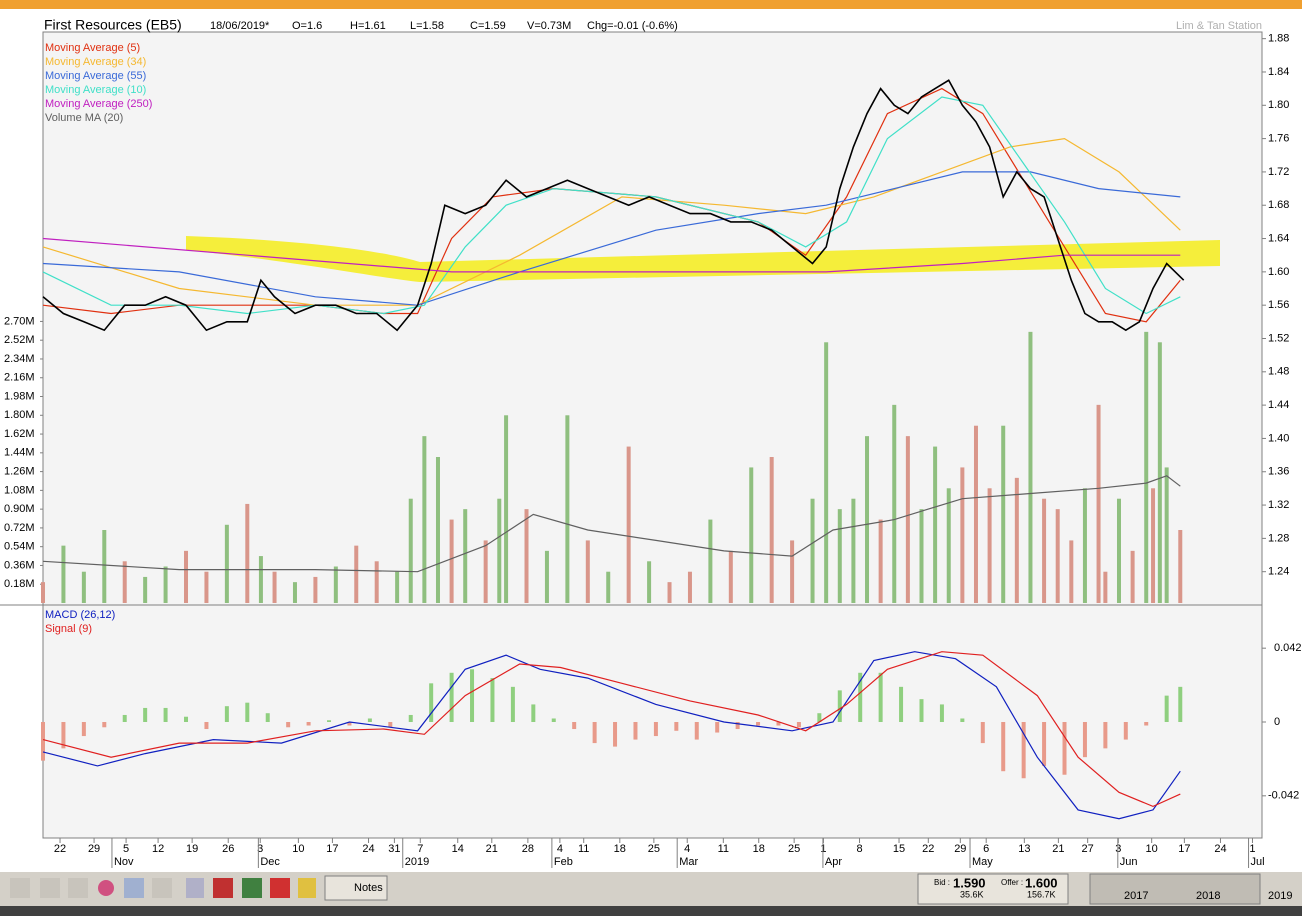  Describe the element at coordinates (260, 849) in the screenshot. I see `x-tick-label: 3` at that location.